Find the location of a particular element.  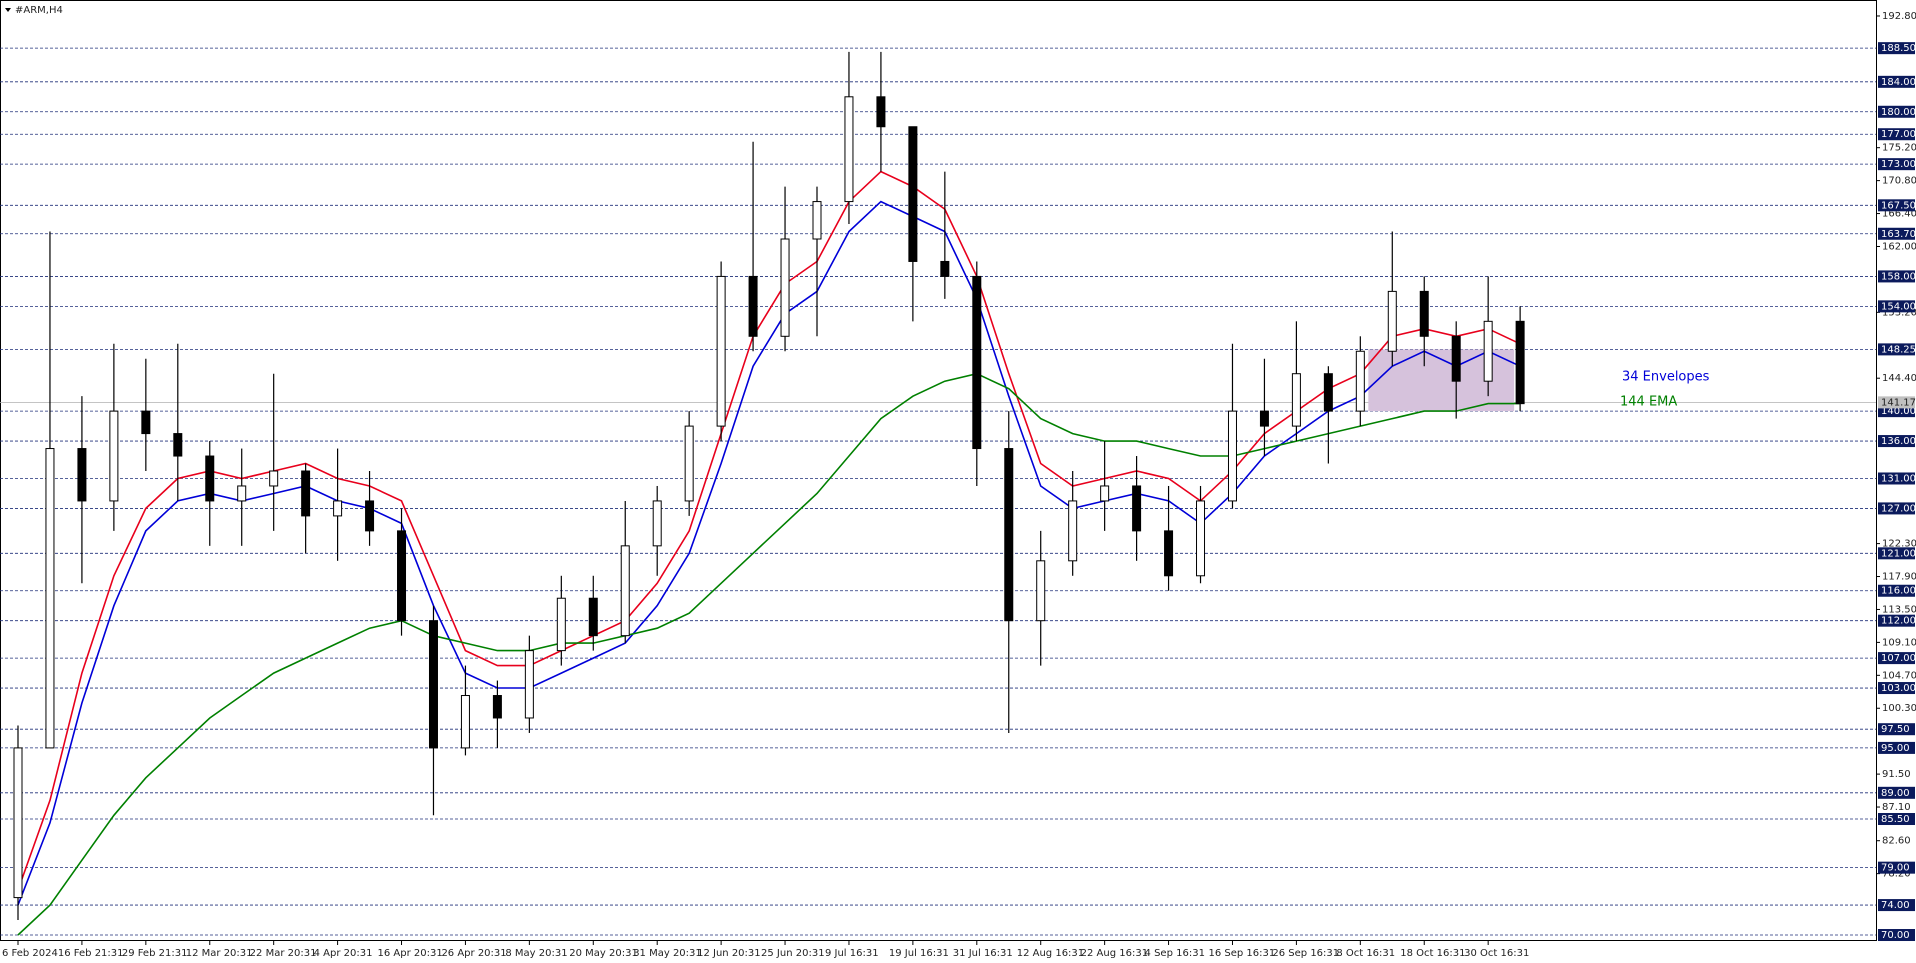

level-label: 70.00 is located at coordinates (1895, 935).